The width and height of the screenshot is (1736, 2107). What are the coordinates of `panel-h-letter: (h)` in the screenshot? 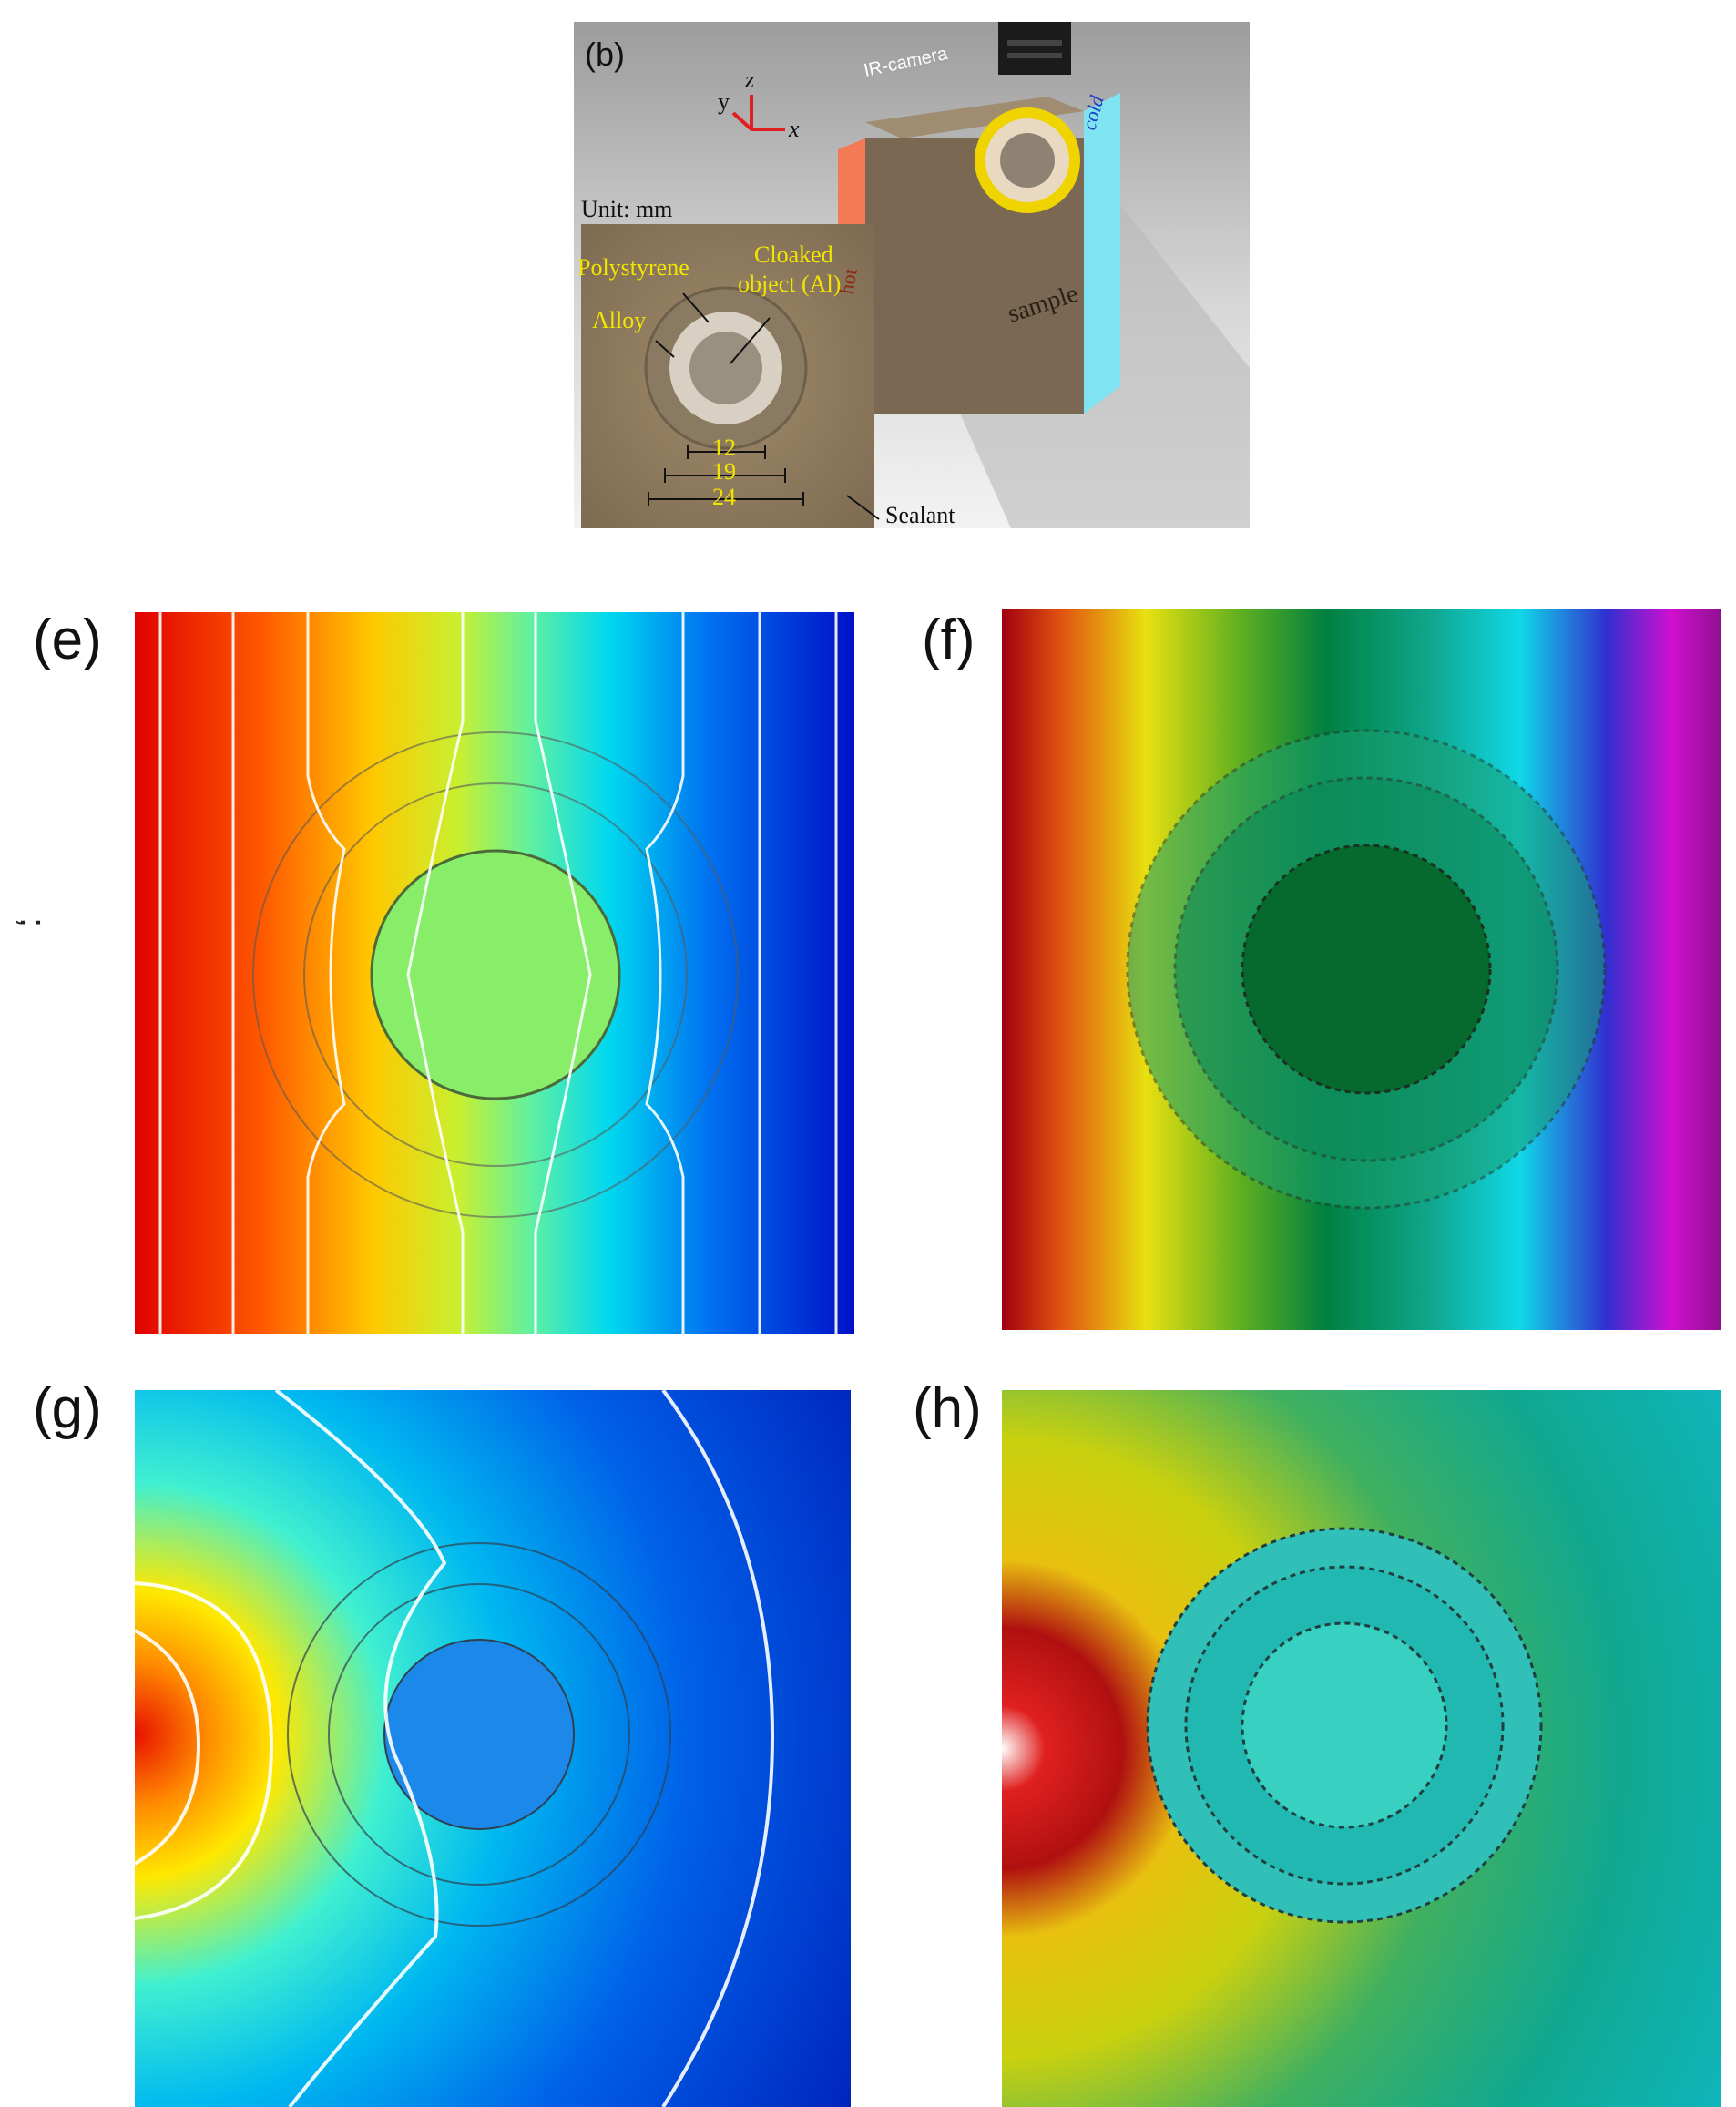 It's located at (947, 1408).